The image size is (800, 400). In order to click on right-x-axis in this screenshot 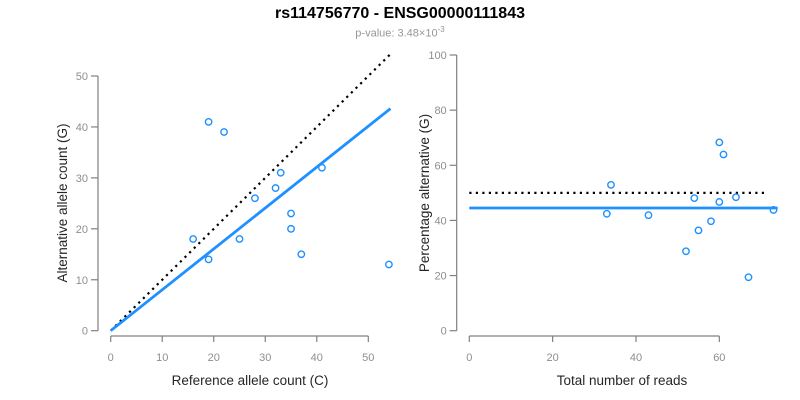, I will do `click(594, 338)`.